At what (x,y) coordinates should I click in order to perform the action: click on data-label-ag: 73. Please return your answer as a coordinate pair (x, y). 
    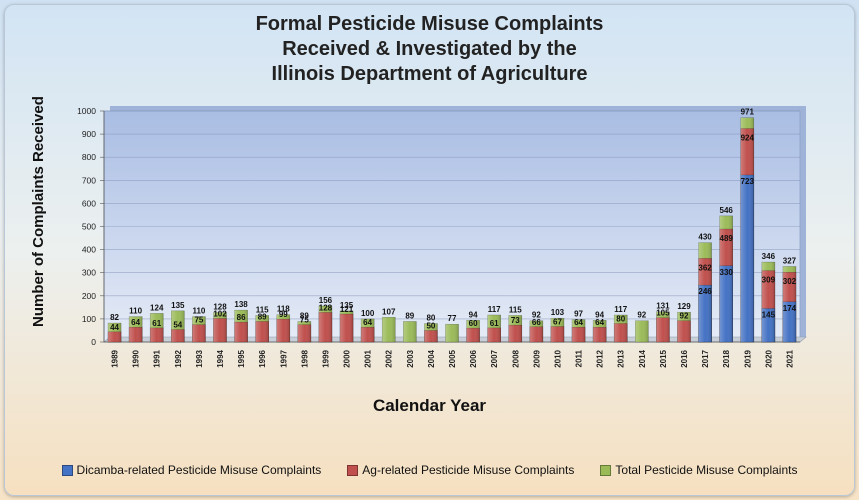
    Looking at the image, I should click on (515, 320).